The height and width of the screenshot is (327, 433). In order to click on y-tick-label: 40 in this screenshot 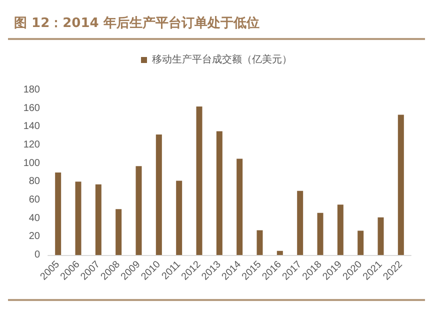, I will do `click(34, 218)`.